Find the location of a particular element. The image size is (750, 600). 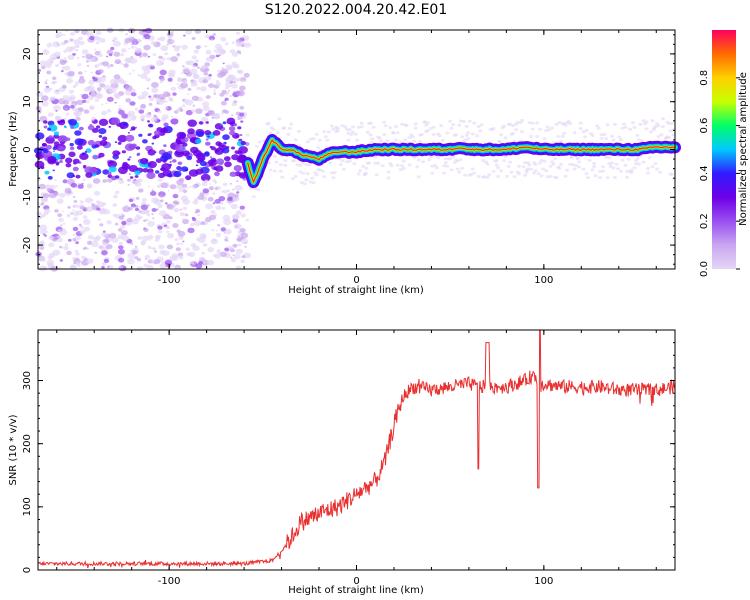

y-tick-label: 20 is located at coordinates (27, 54).